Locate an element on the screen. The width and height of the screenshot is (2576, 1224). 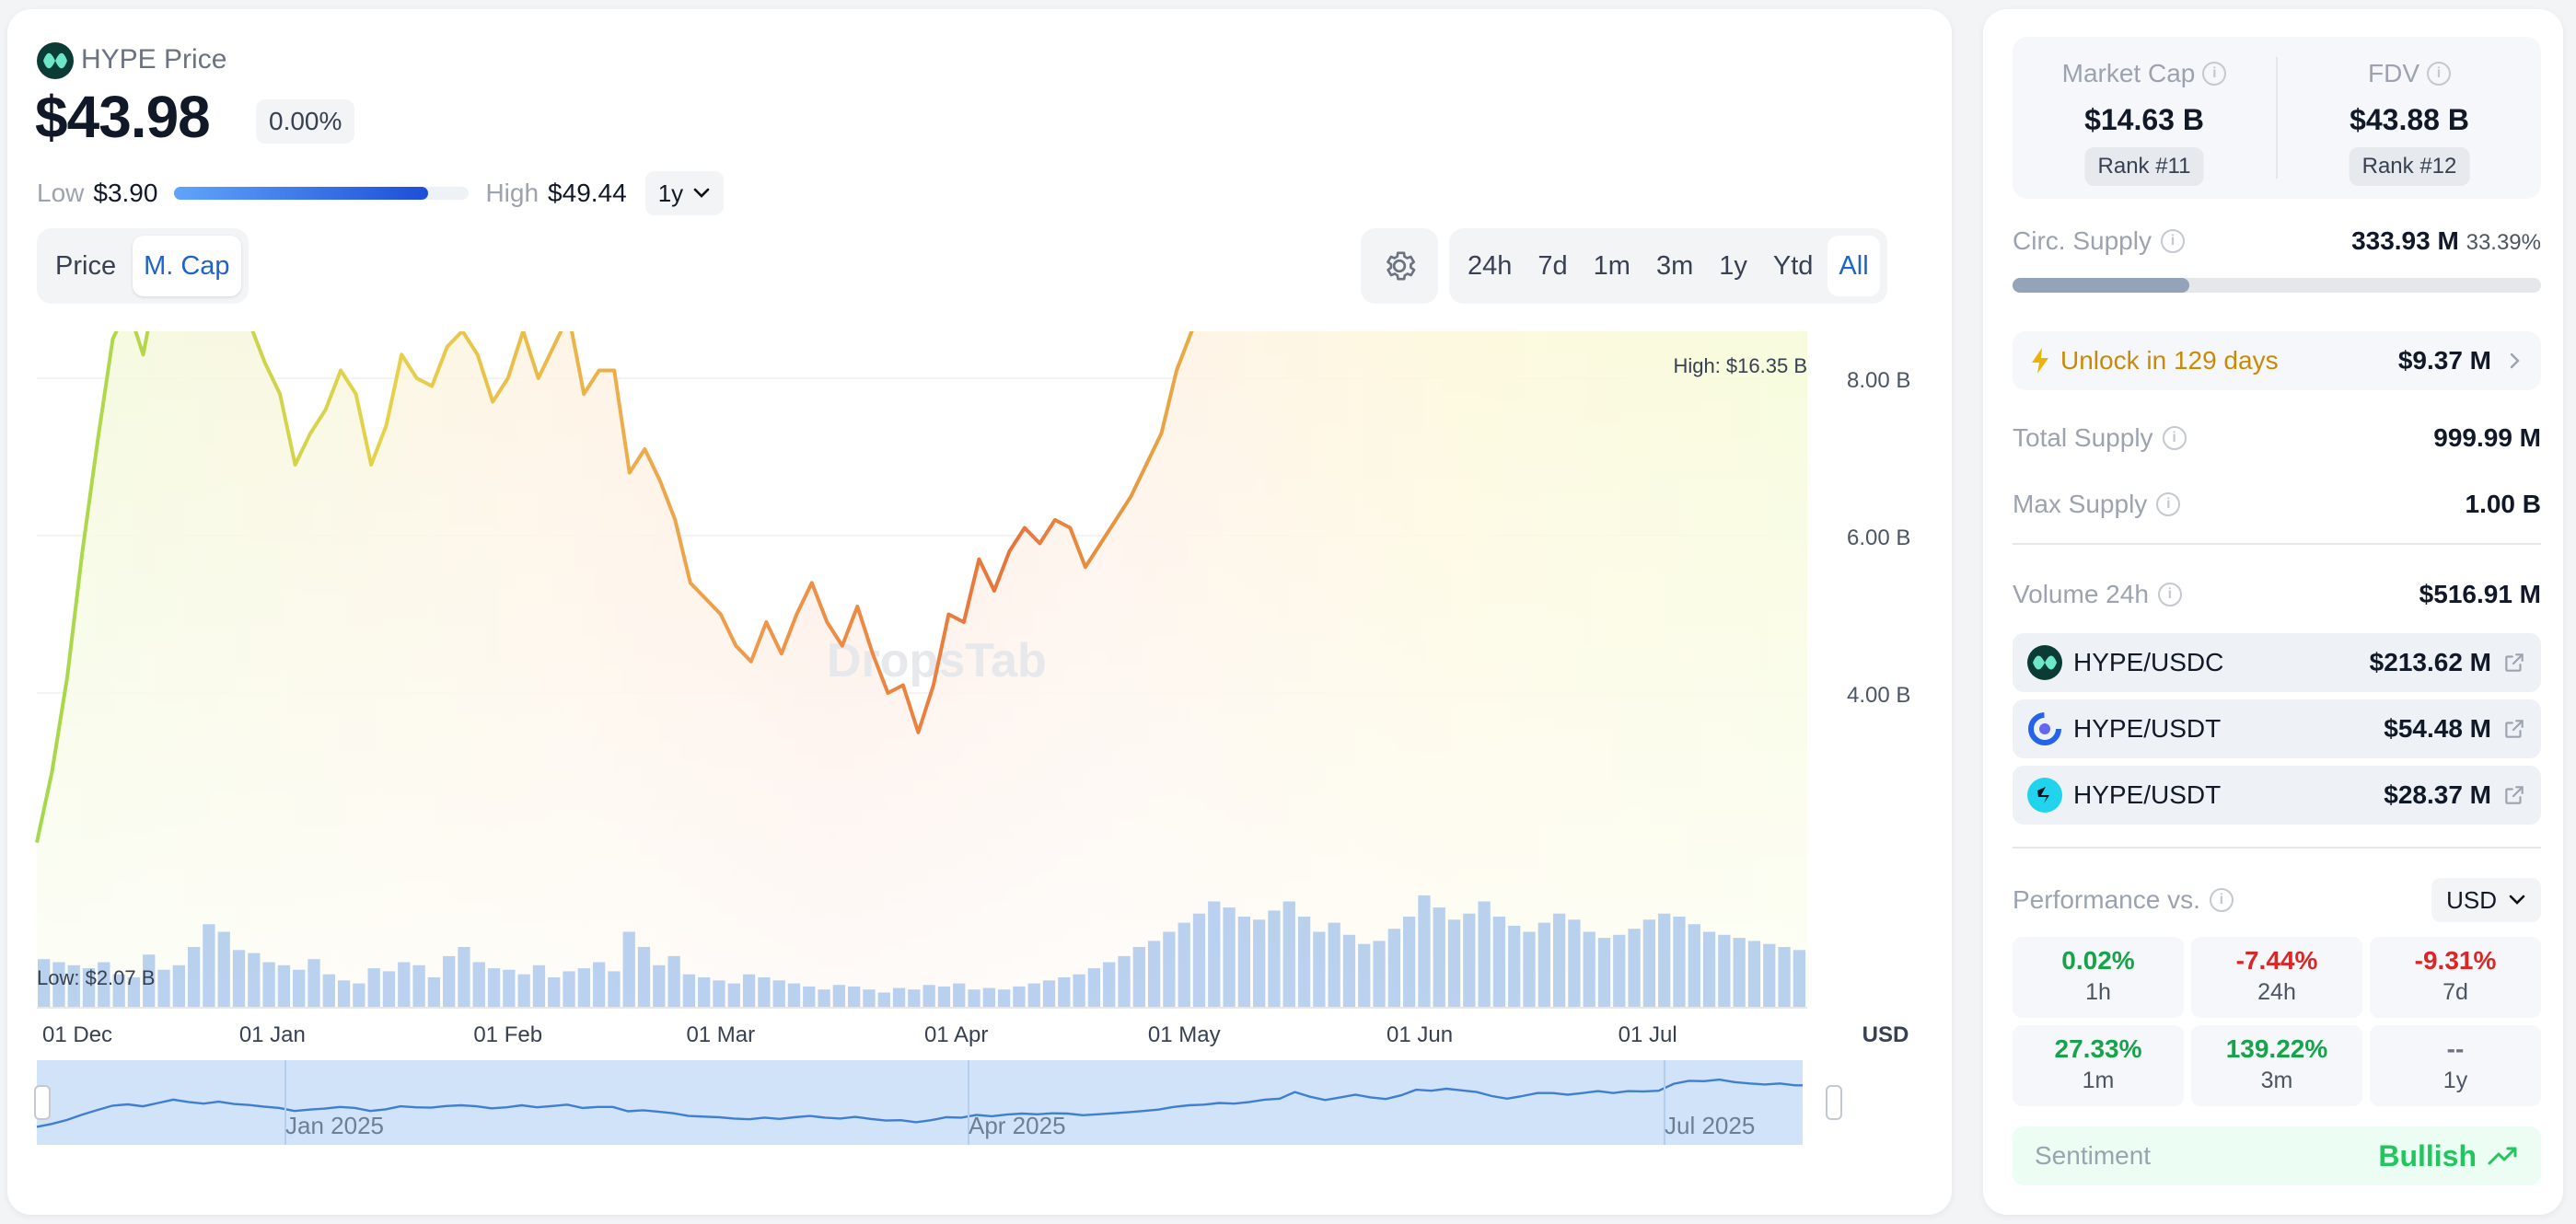
perf-cell: -9.31% 7d is located at coordinates (2455, 977).